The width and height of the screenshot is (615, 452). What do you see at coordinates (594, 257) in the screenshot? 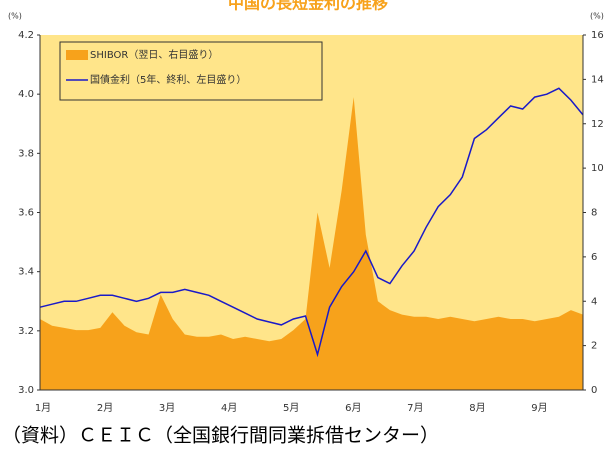
I see `y2-tick-label: 6` at bounding box center [594, 257].